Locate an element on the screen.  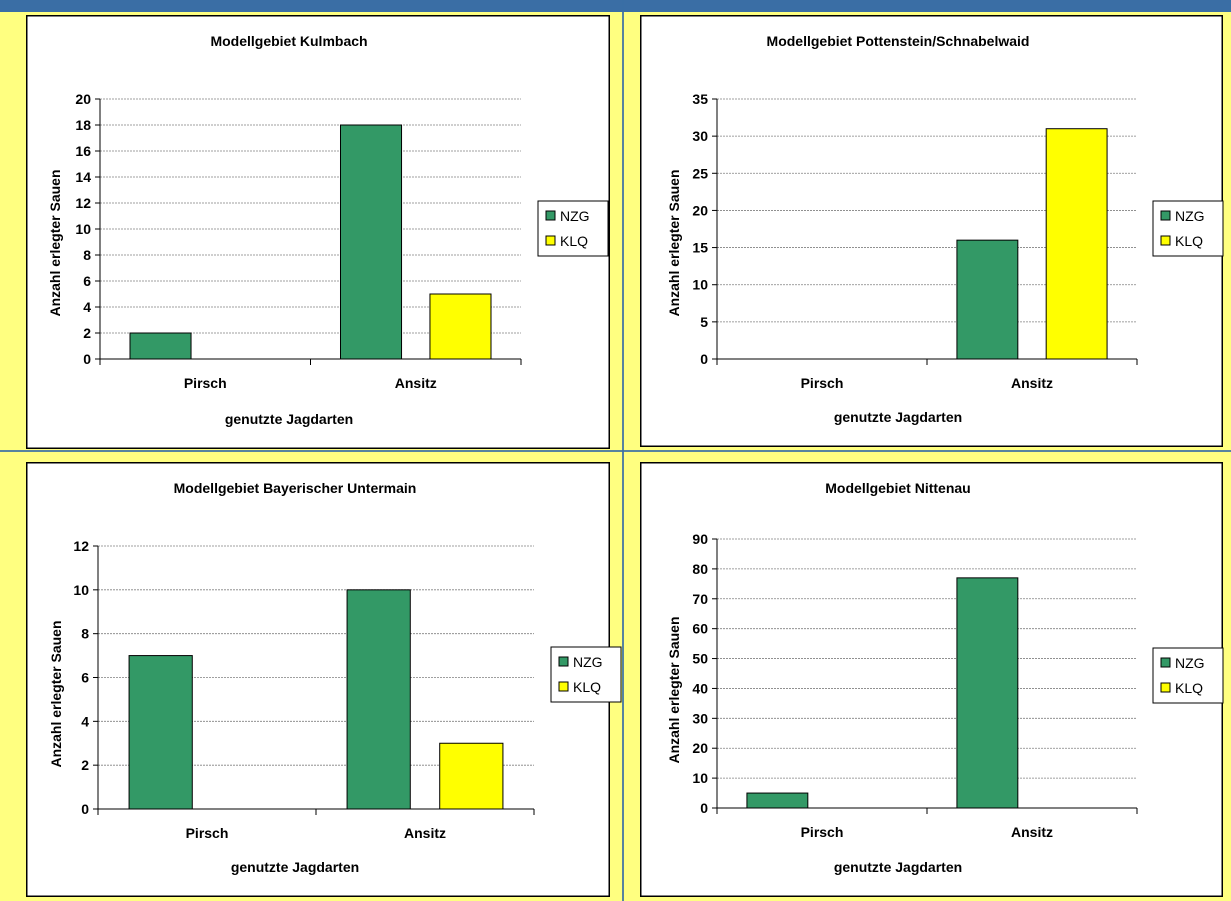
y-tick-label: 40 is located at coordinates (700, 688).